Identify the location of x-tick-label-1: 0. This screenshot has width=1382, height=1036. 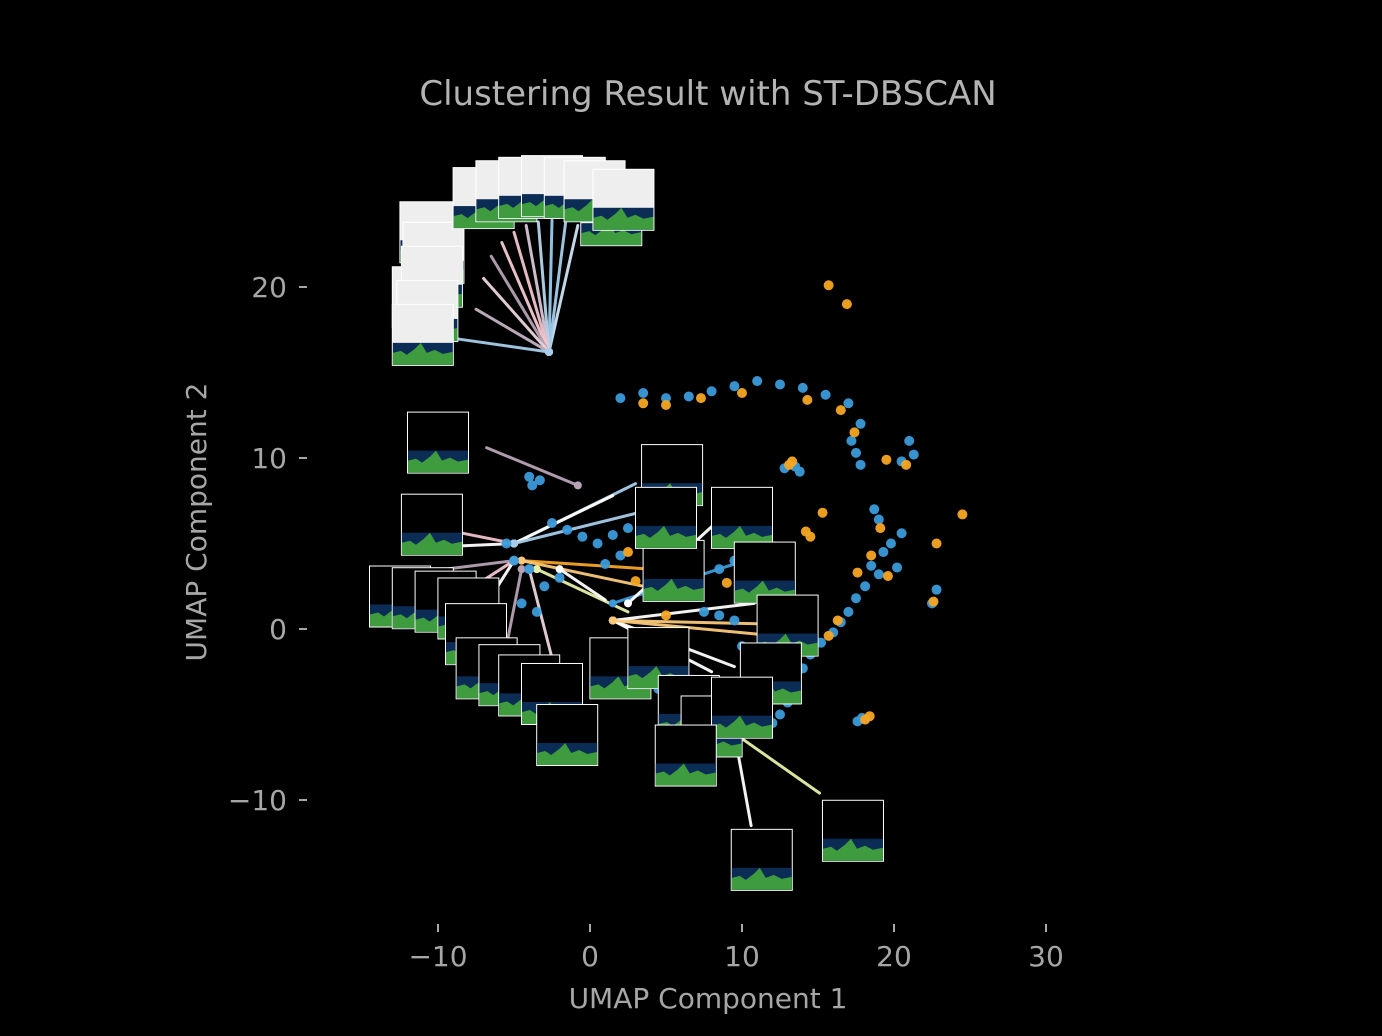
(590, 956).